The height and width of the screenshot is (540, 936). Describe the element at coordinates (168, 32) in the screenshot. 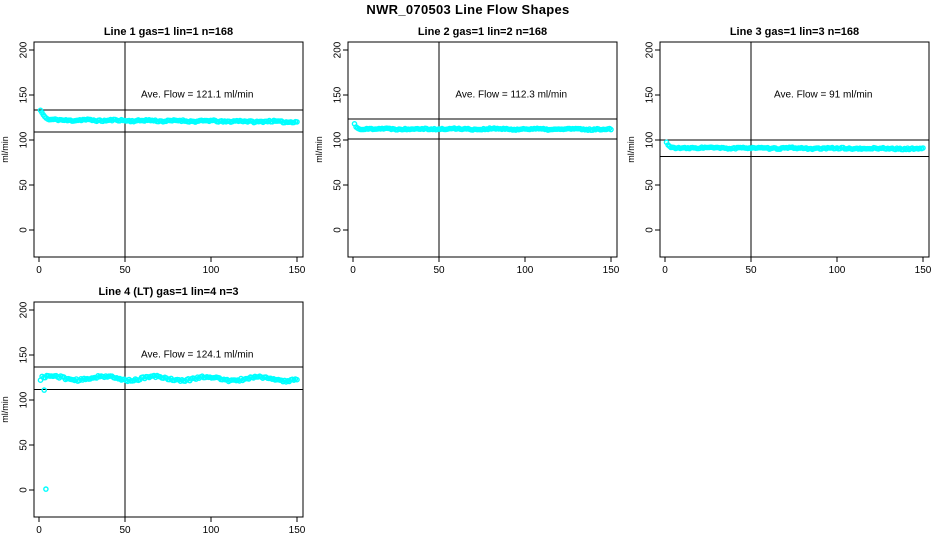

I see `subplot-title: Line 1 gas=1 lin=1 n=168` at that location.